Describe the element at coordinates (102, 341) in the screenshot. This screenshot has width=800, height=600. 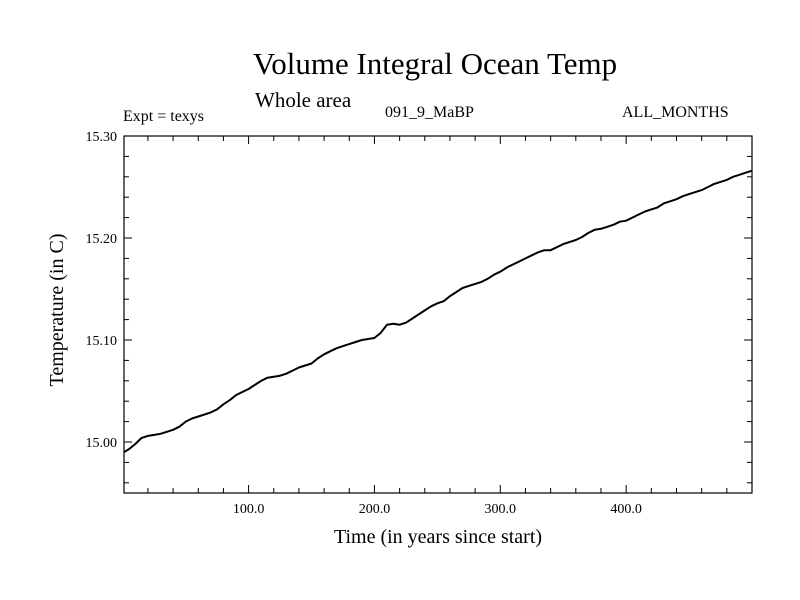
I see `y-tick-label: 15.10` at that location.